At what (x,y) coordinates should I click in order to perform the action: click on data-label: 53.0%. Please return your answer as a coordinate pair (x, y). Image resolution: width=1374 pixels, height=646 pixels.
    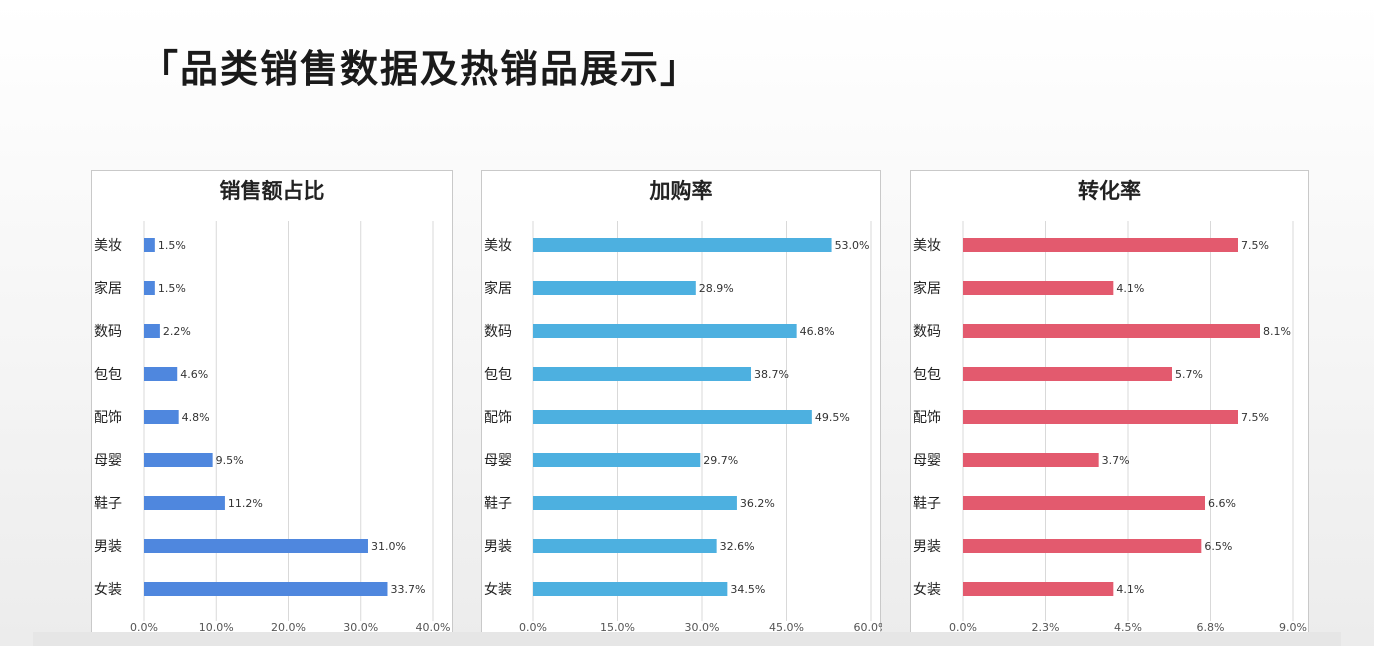
    Looking at the image, I should click on (852, 245).